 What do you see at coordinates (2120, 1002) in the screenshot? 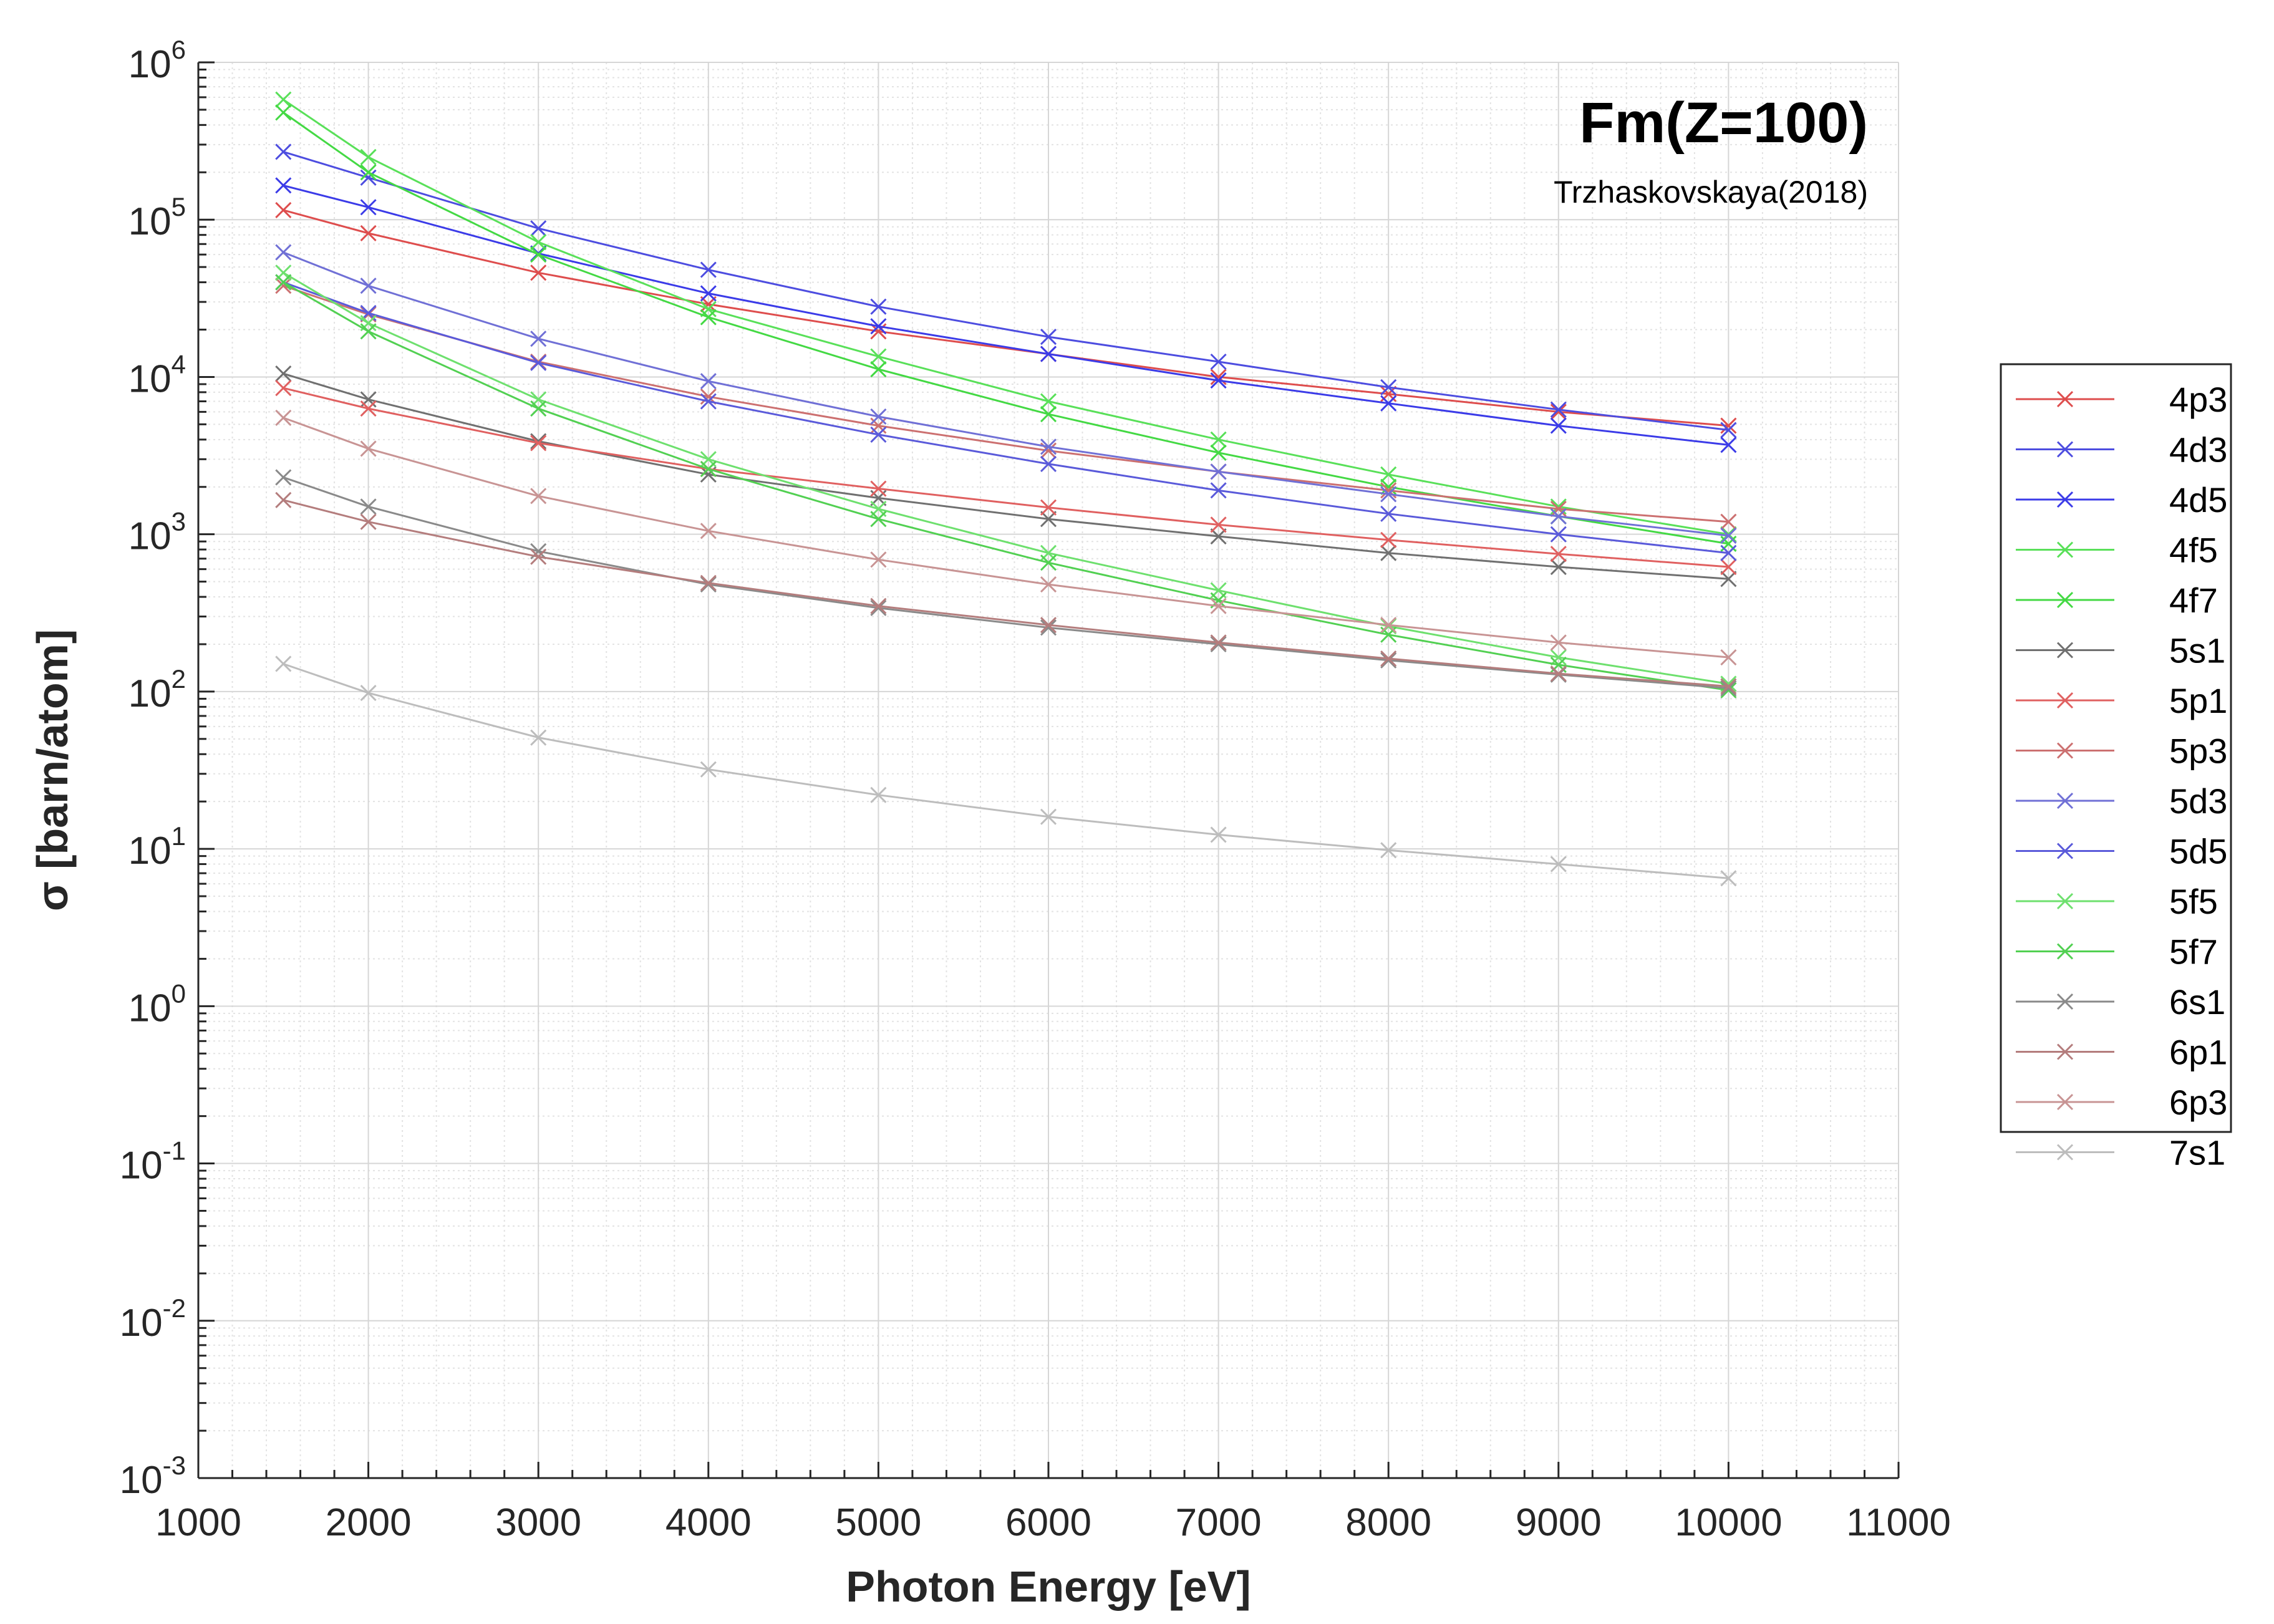
I see `legend-item-6s1: 6s1` at bounding box center [2120, 1002].